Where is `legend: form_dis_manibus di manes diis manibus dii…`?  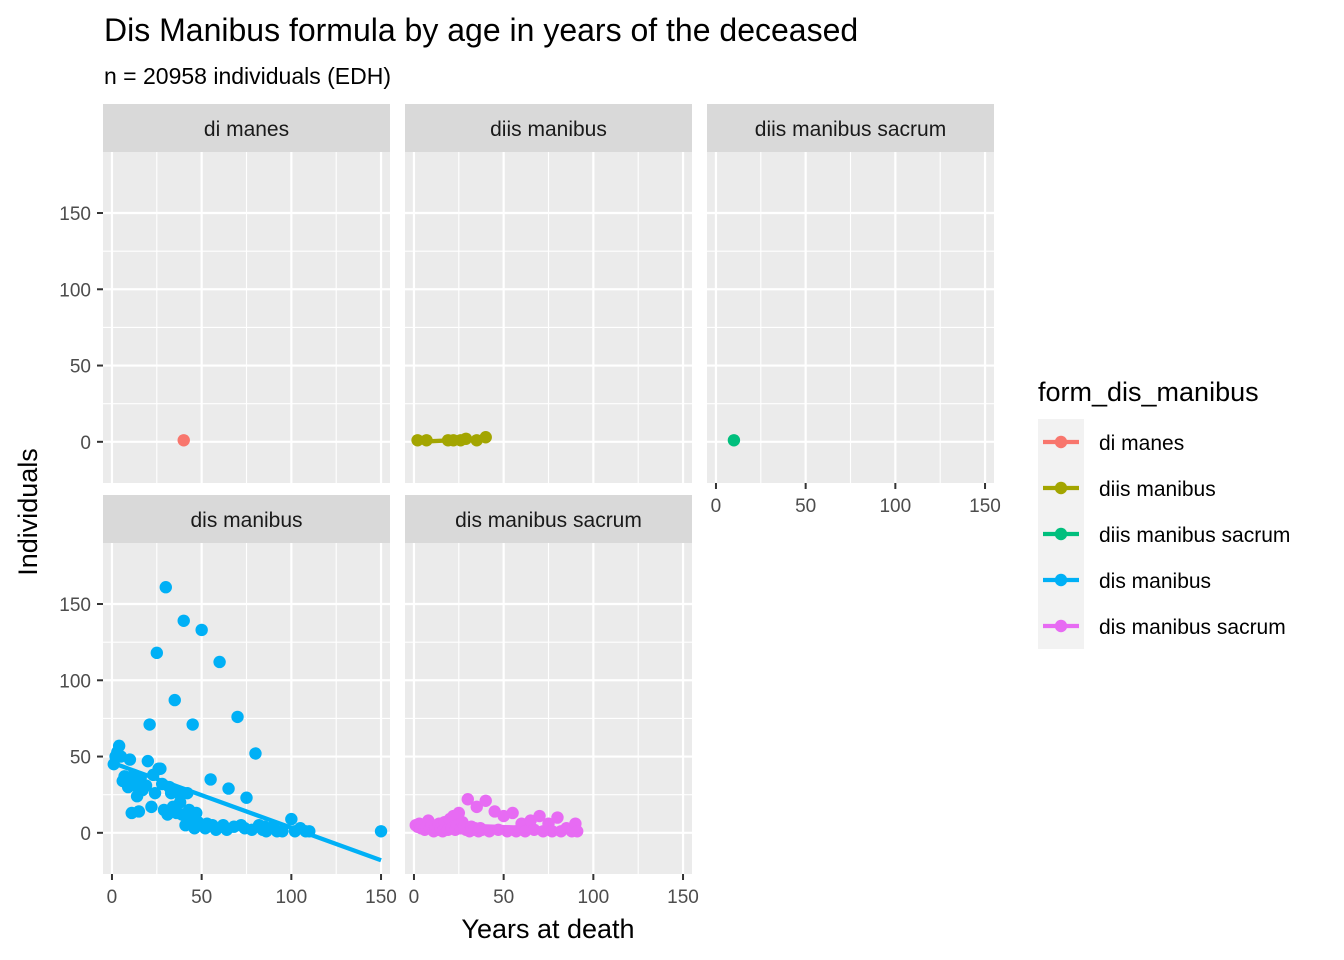 legend: form_dis_manibus di manes diis manibus dii… is located at coordinates (1164, 513).